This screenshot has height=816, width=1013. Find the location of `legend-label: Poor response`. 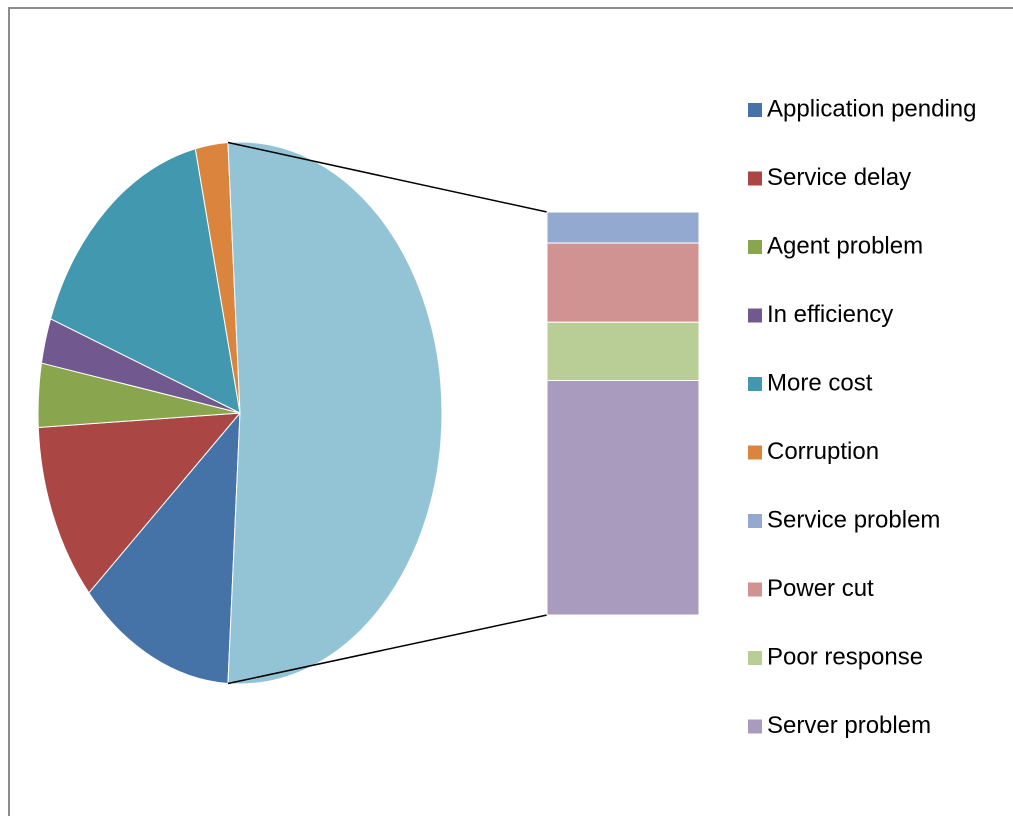

legend-label: Poor response is located at coordinates (845, 656).